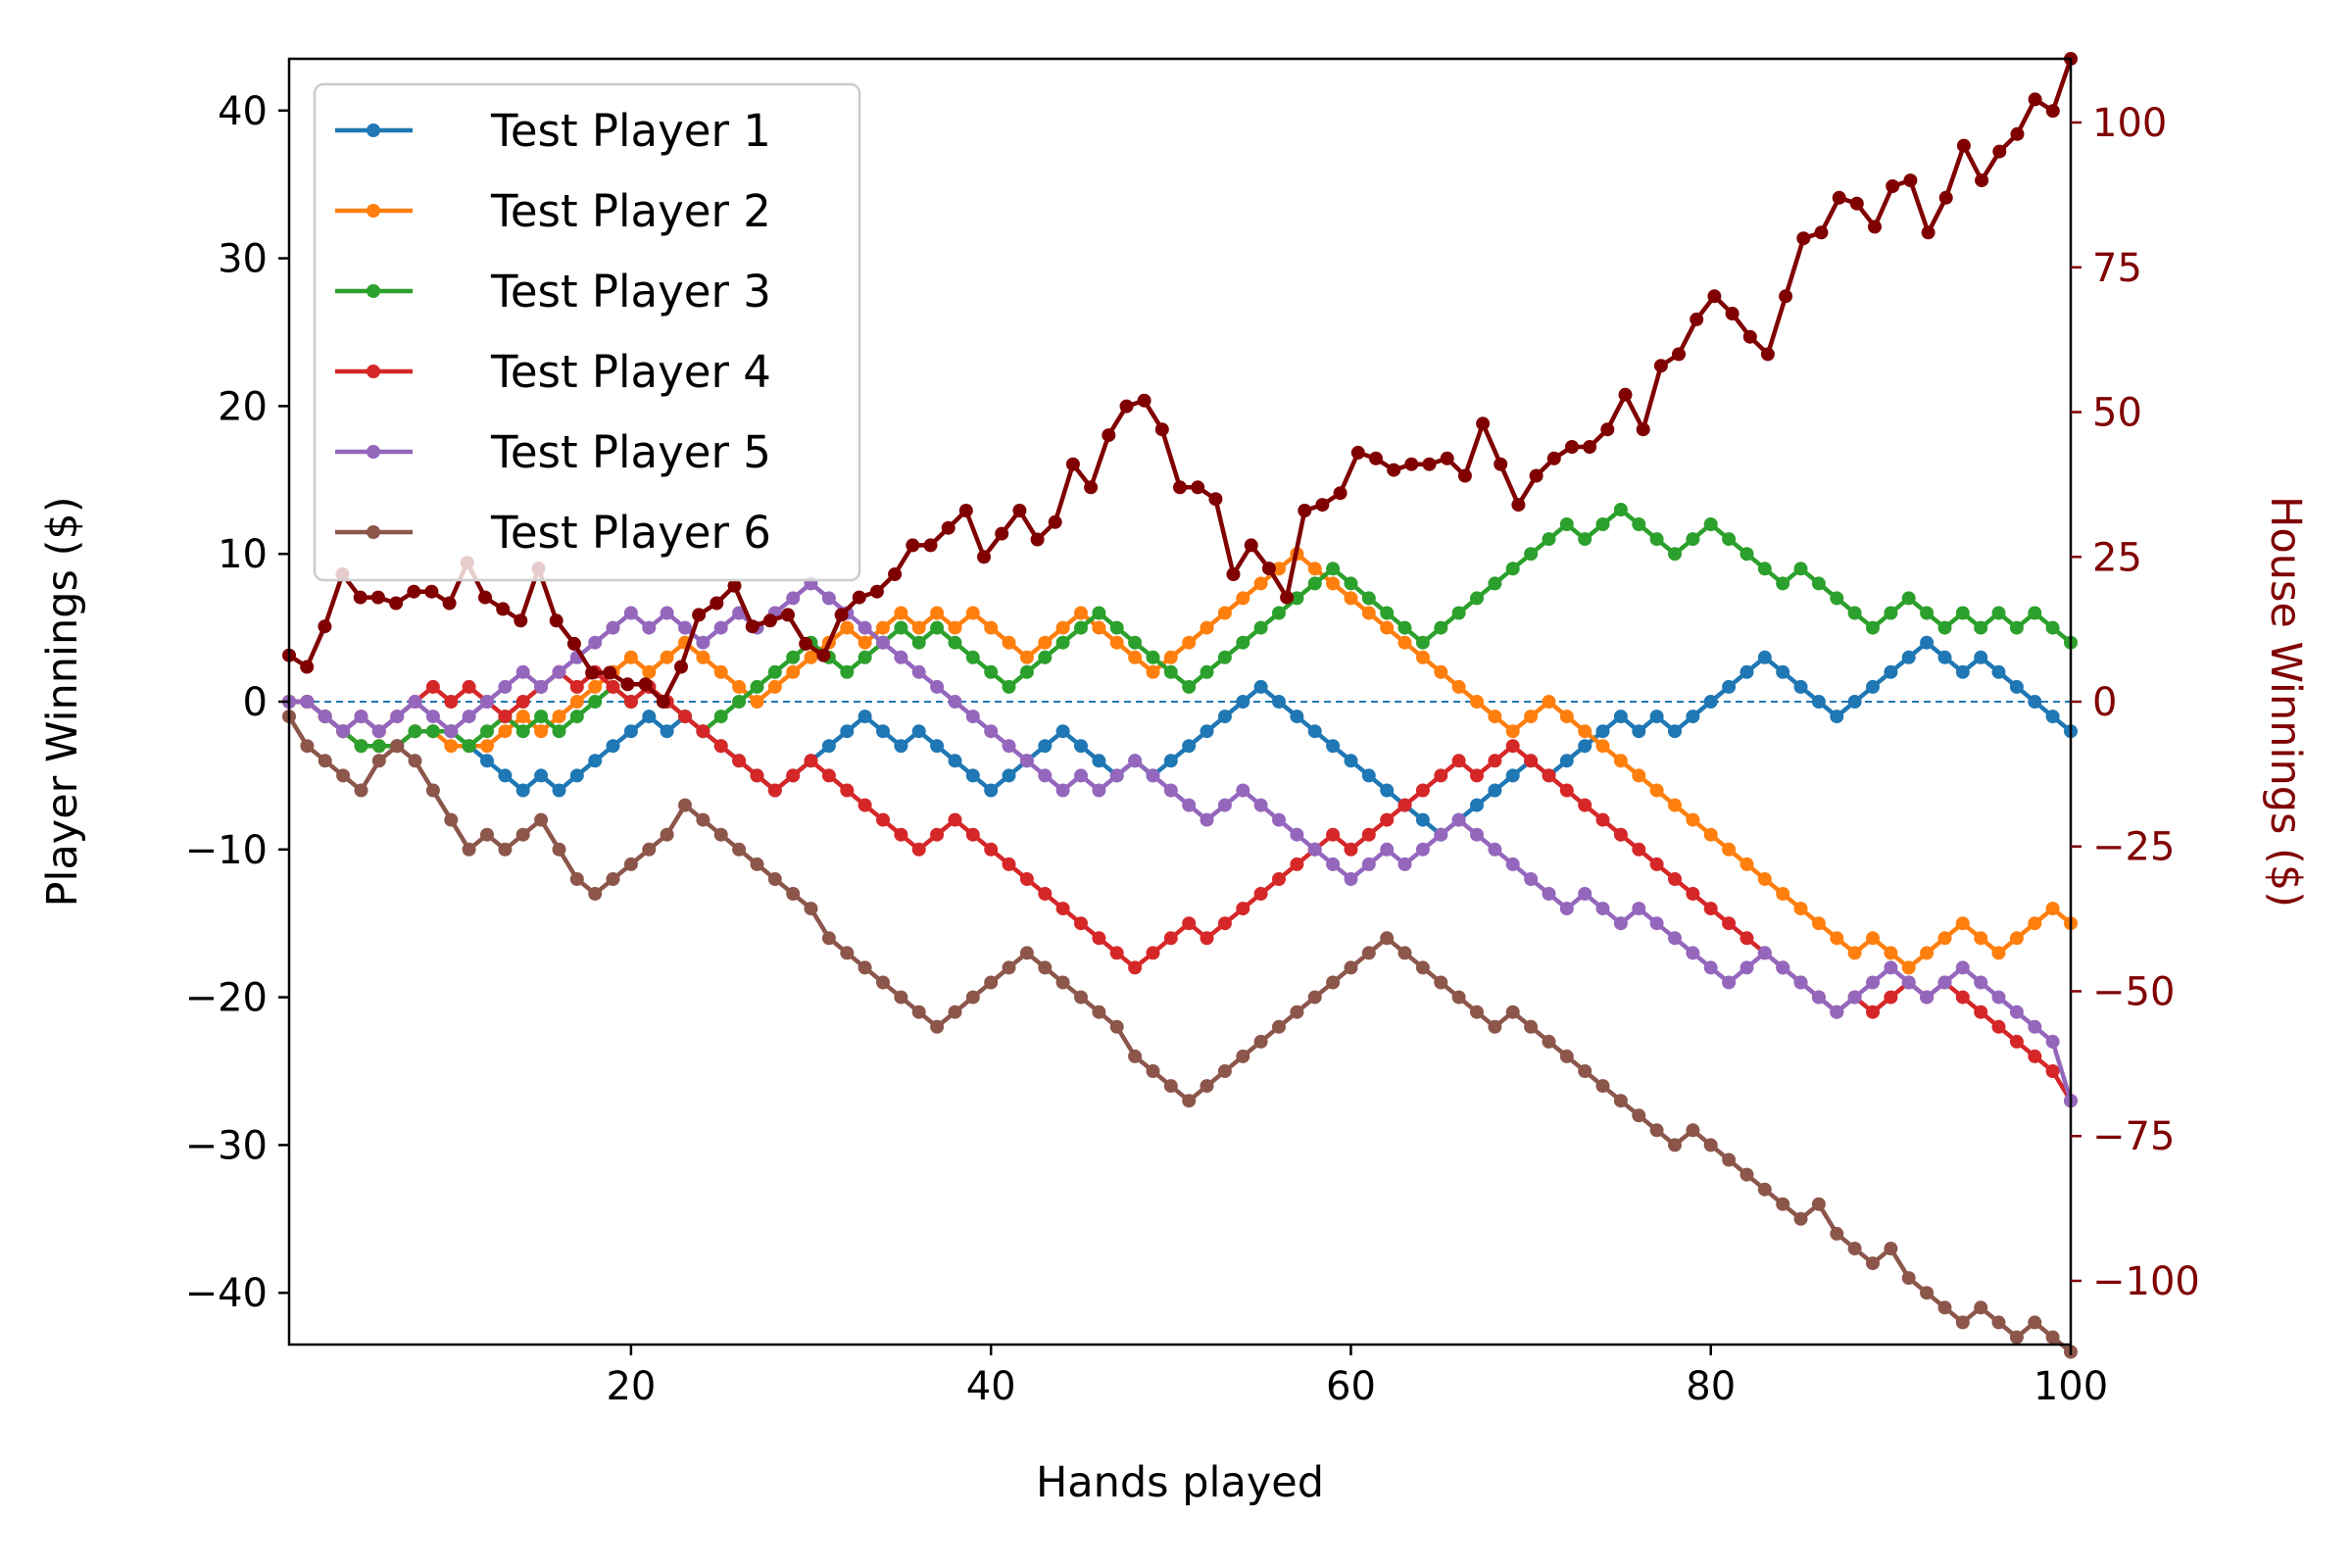  Describe the element at coordinates (630, 533) in the screenshot. I see `legend-label: Test Player 6` at that location.